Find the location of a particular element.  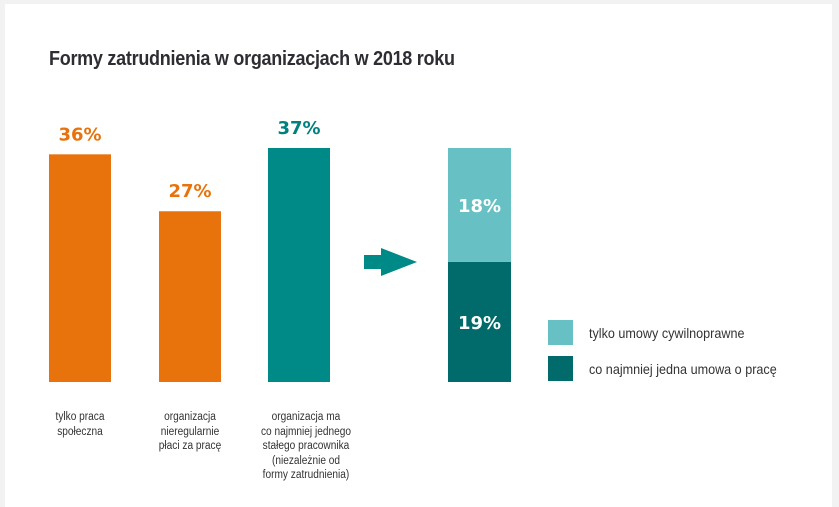

value-label-3: 37% is located at coordinates (298, 128).